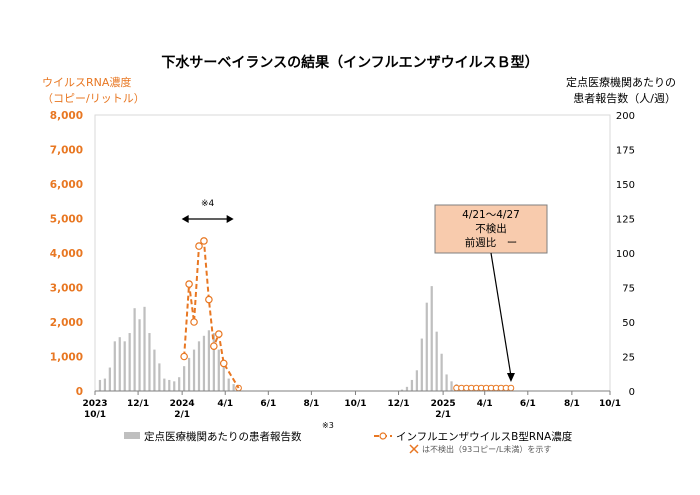 This screenshot has height=495, width=700. I want to click on right-tick-label: 200, so click(625, 116).